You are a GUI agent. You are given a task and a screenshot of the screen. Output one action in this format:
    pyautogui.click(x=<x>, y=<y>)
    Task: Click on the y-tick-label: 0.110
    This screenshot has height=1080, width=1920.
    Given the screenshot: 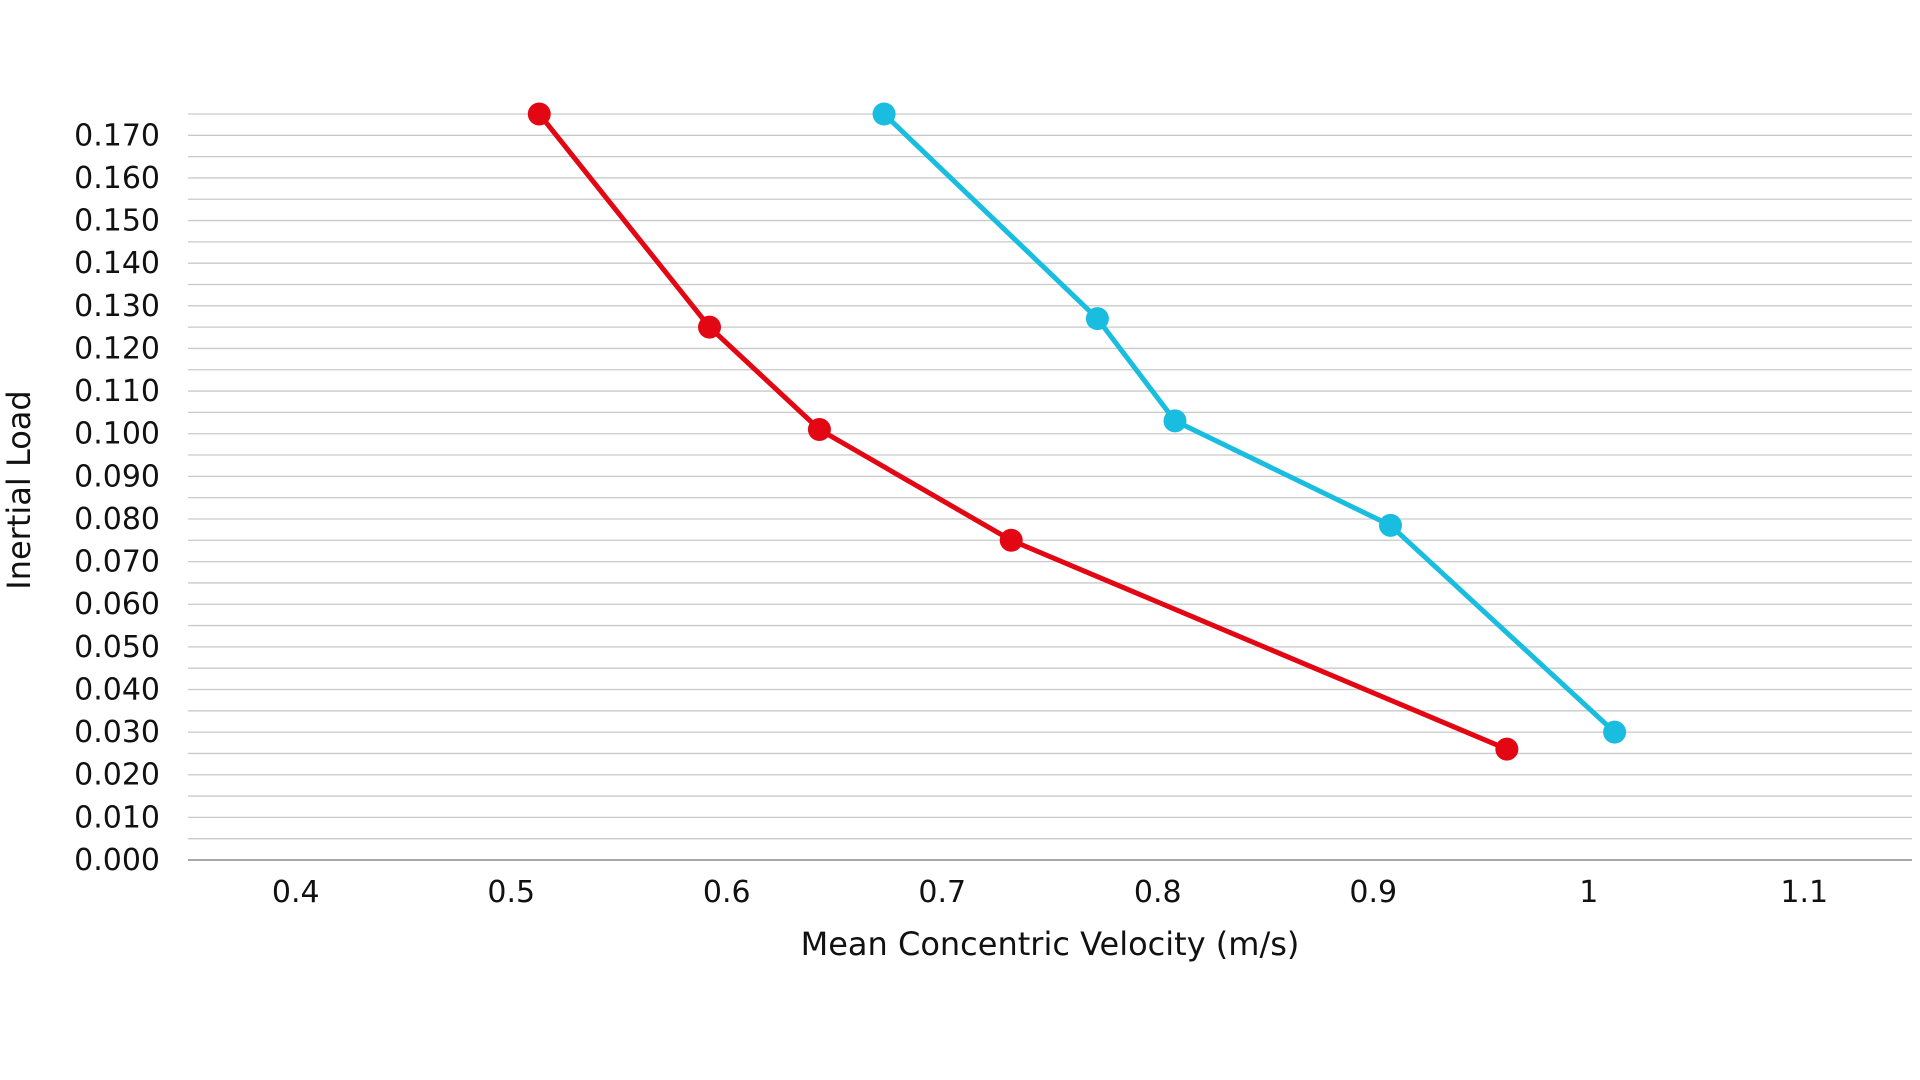 What is the action you would take?
    pyautogui.click(x=117, y=391)
    